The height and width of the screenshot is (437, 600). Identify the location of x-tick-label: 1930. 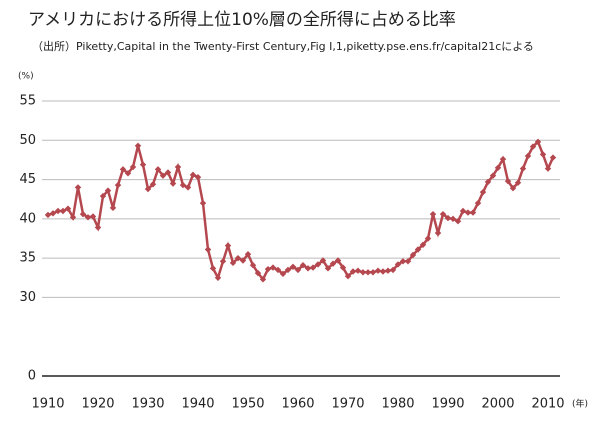
(147, 404).